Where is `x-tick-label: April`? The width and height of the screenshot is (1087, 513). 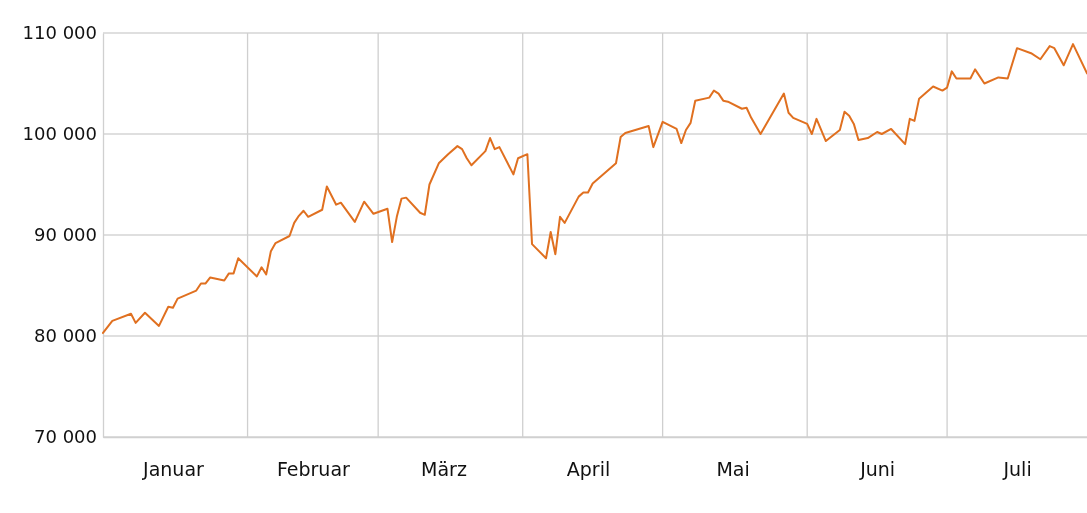 x-tick-label: April is located at coordinates (588, 469).